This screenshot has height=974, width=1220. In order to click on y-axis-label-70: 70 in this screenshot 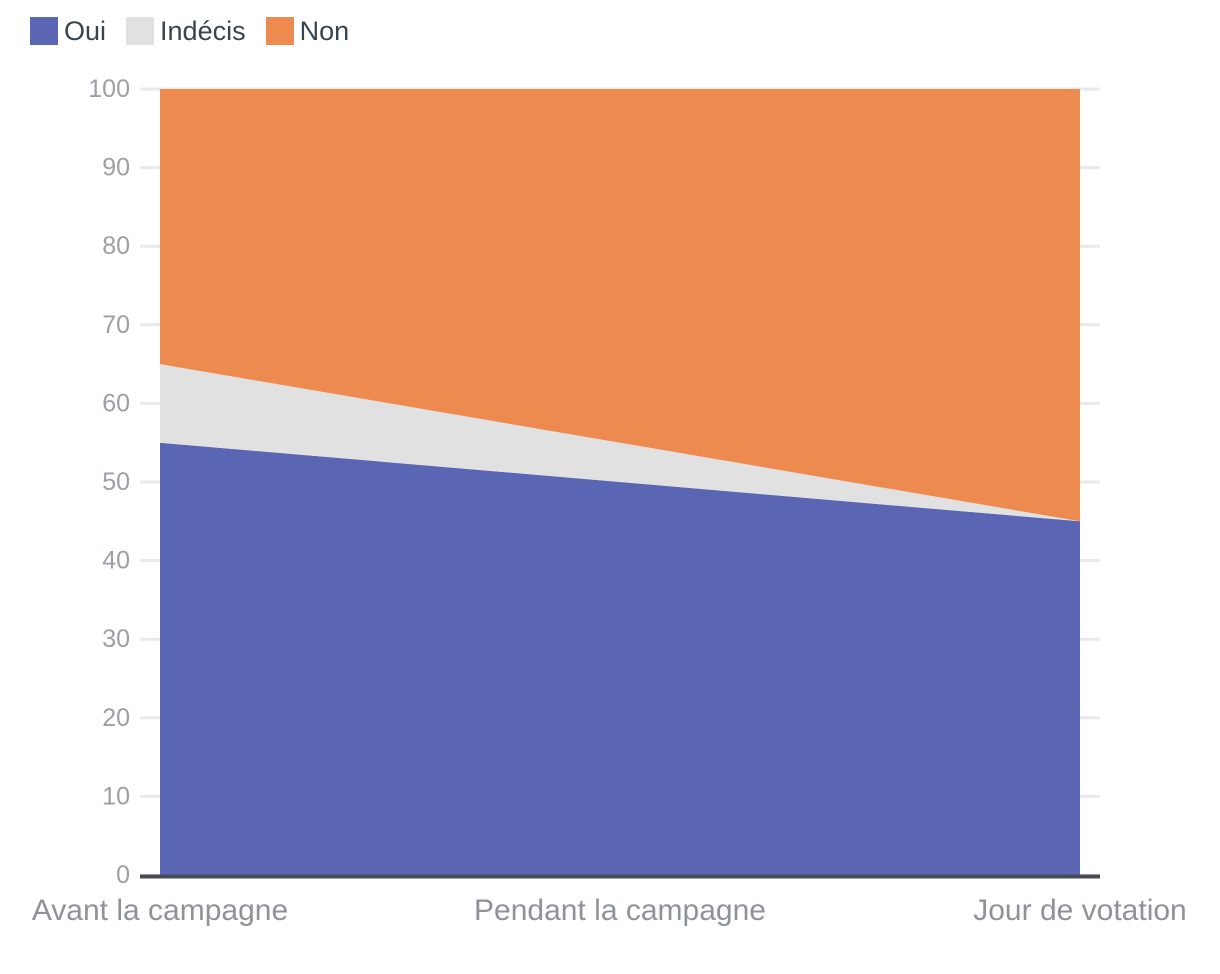, I will do `click(116, 325)`.